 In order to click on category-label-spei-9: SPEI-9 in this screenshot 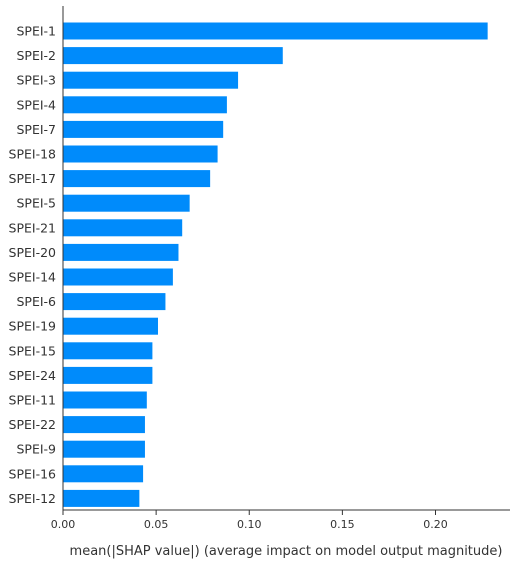, I will do `click(36, 449)`.